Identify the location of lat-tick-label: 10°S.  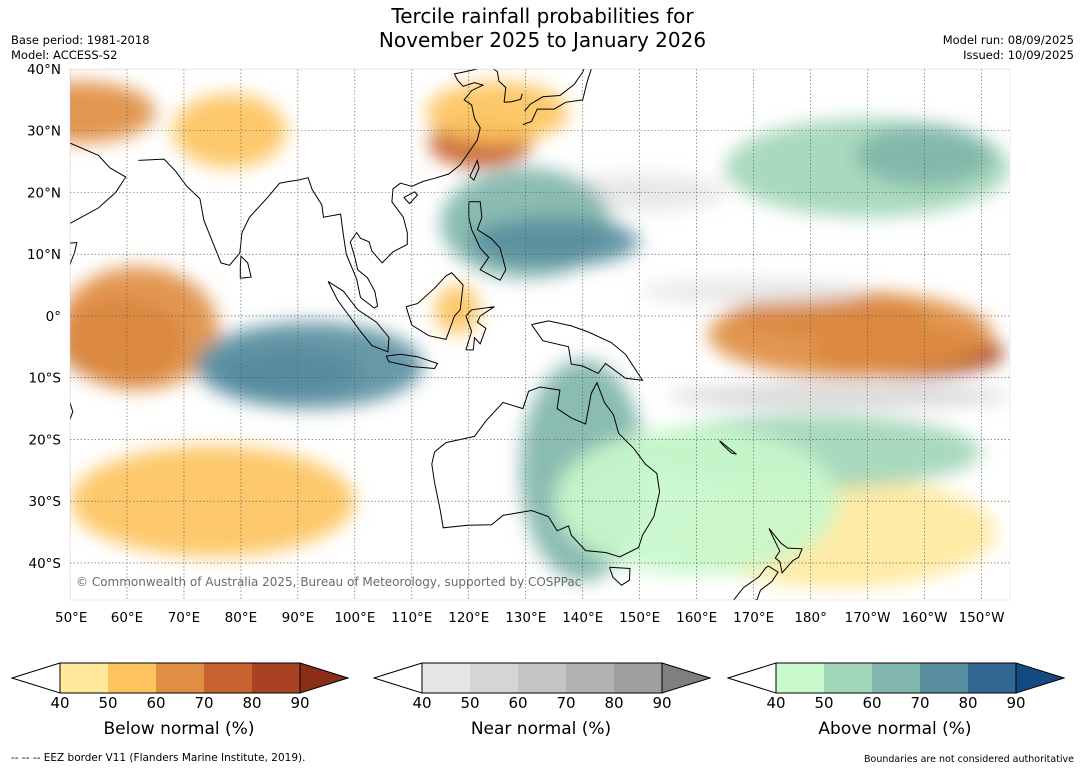
(45, 379).